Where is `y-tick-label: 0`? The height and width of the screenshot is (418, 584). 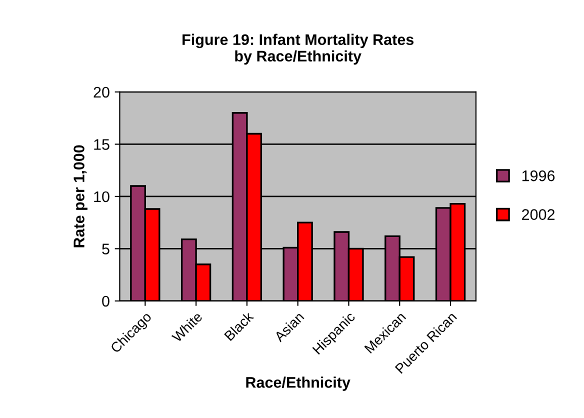
y-tick-label: 0 is located at coordinates (106, 301).